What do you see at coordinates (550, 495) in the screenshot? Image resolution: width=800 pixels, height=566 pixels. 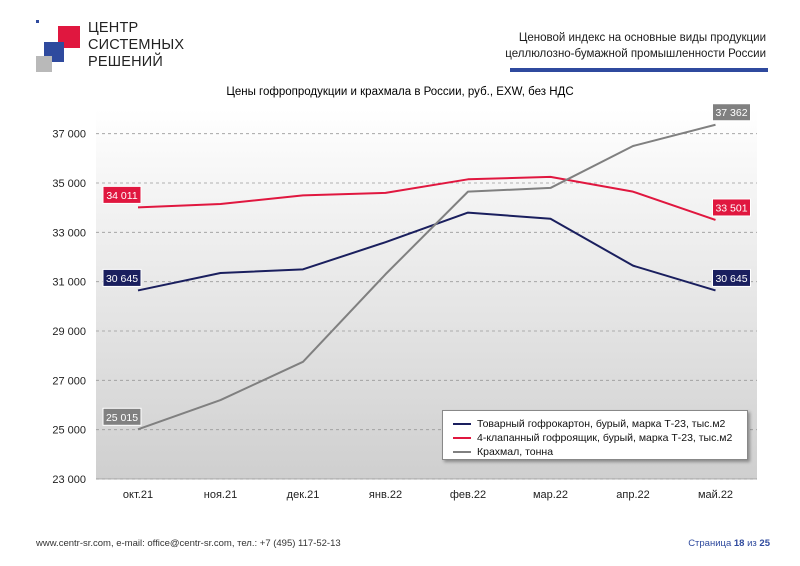 I see `x-tick-label: мар.22` at bounding box center [550, 495].